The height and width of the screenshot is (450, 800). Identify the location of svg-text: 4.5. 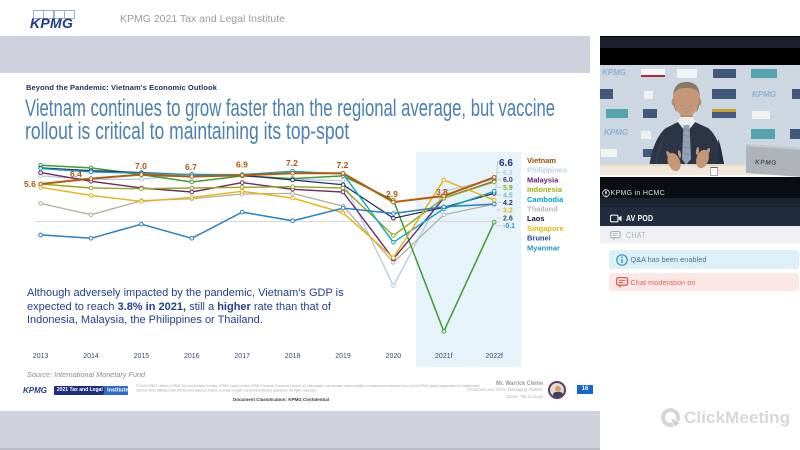
(508, 196).